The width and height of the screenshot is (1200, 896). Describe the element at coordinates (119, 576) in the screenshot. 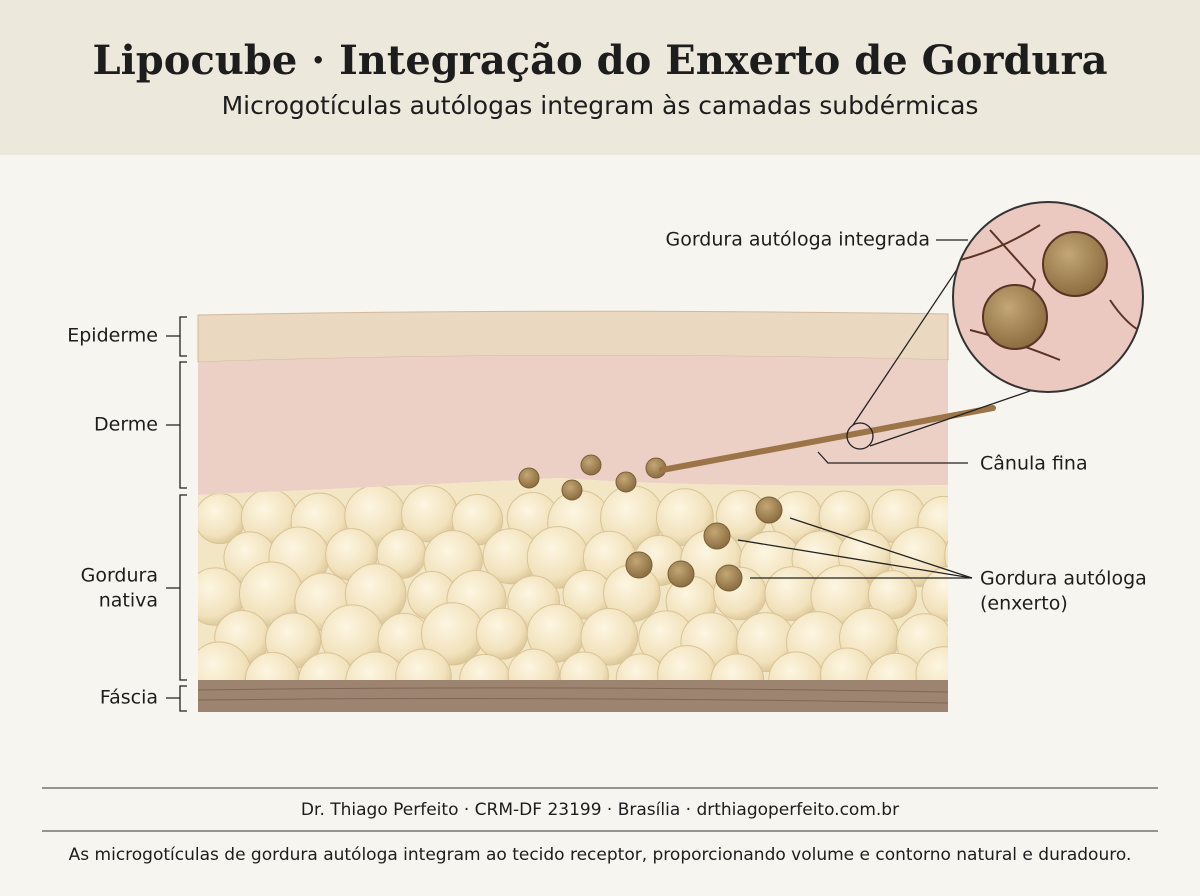

I see `layer-label: Gordura` at that location.